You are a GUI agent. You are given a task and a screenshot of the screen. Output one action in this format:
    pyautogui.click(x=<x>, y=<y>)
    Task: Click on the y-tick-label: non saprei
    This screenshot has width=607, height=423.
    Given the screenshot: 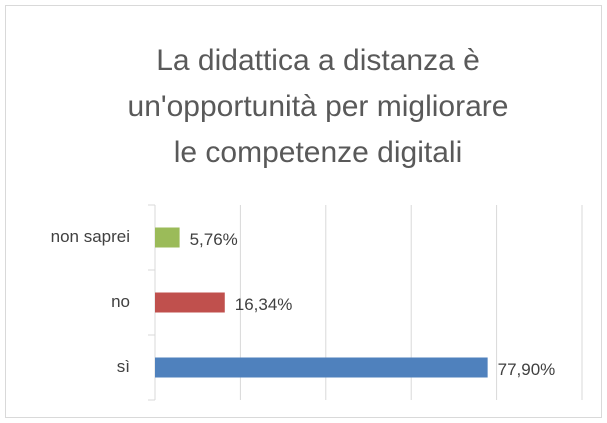 What is the action you would take?
    pyautogui.click(x=90, y=236)
    